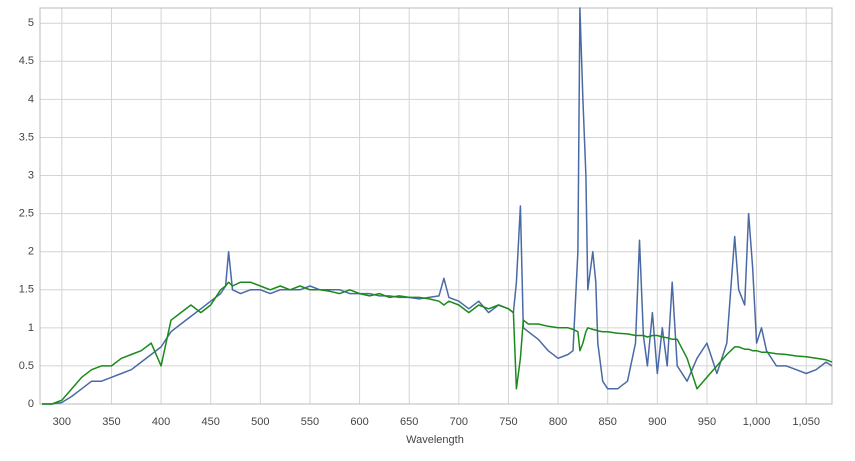 The image size is (855, 461). I want to click on x-tick-label: 500, so click(260, 422).